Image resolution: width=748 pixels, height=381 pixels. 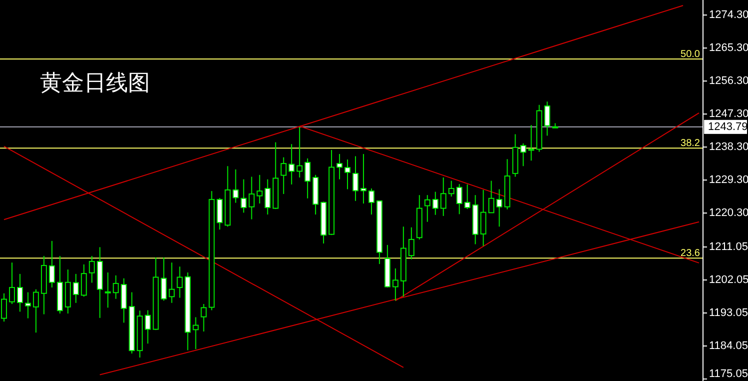 What do you see at coordinates (728, 213) in the screenshot?
I see `y-tick-label: 1220.30` at bounding box center [728, 213].